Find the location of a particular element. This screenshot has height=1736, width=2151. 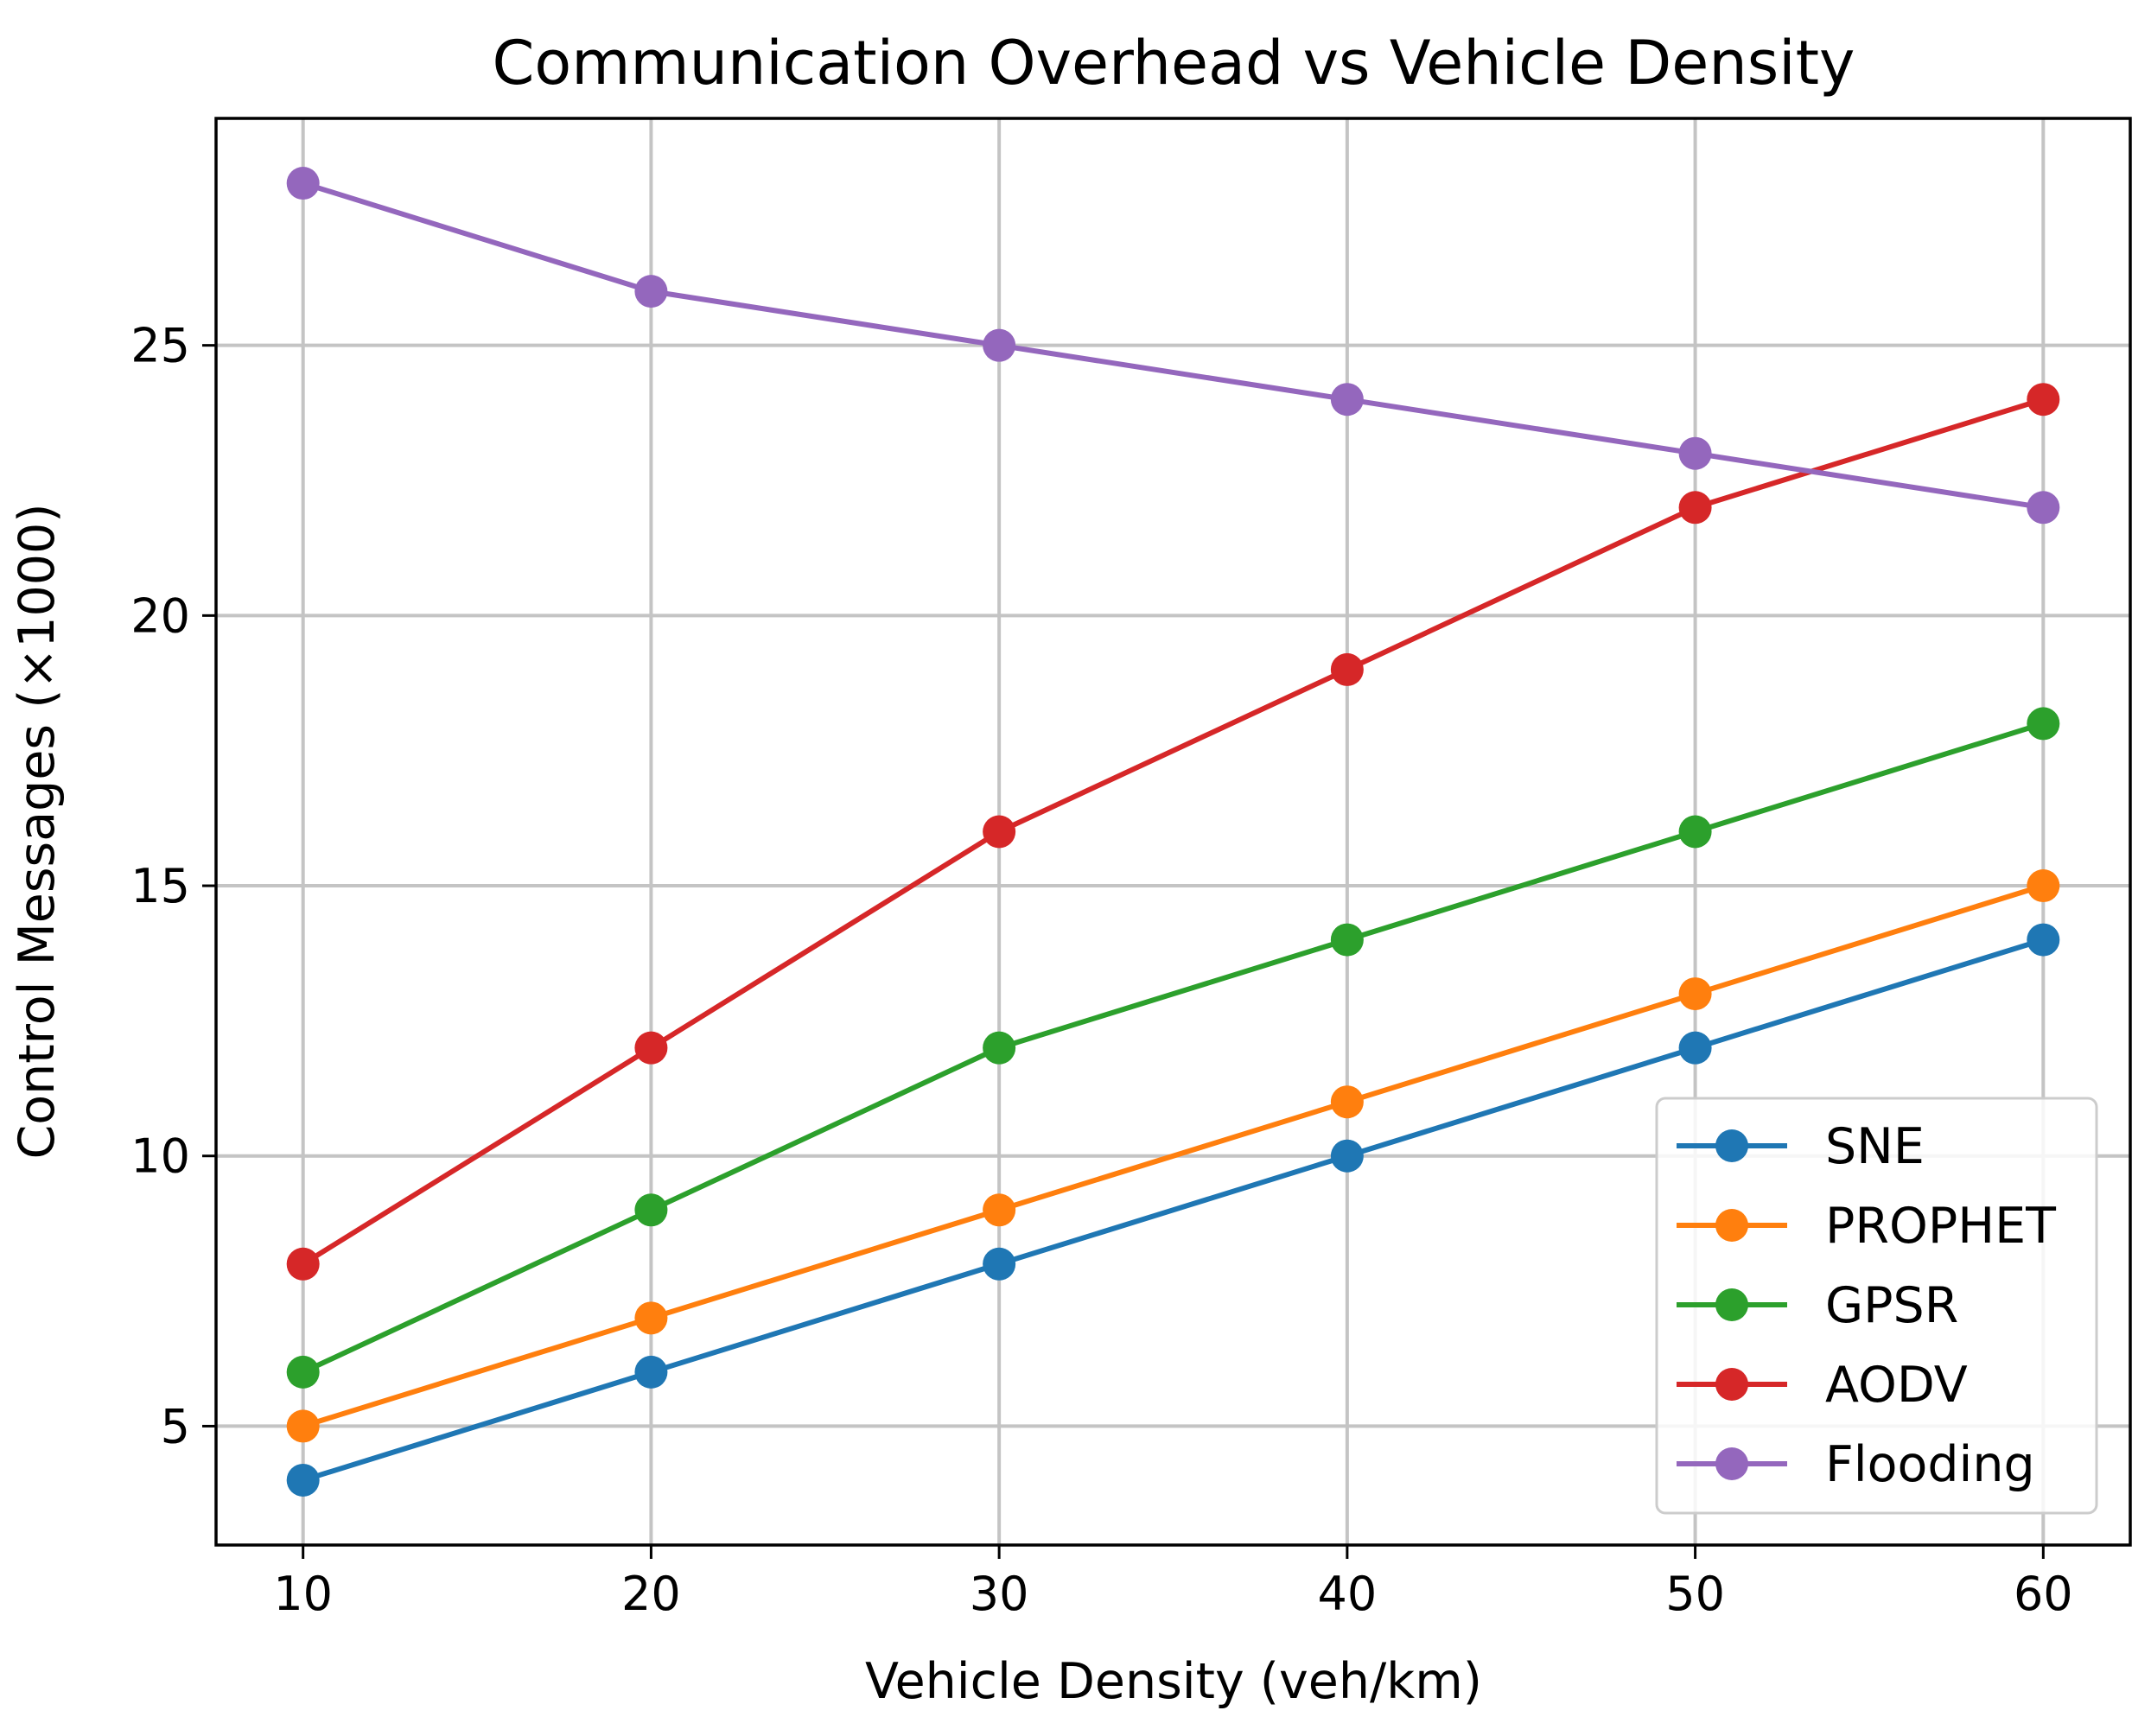

legend-label-sne: SNE is located at coordinates (1875, 1146).